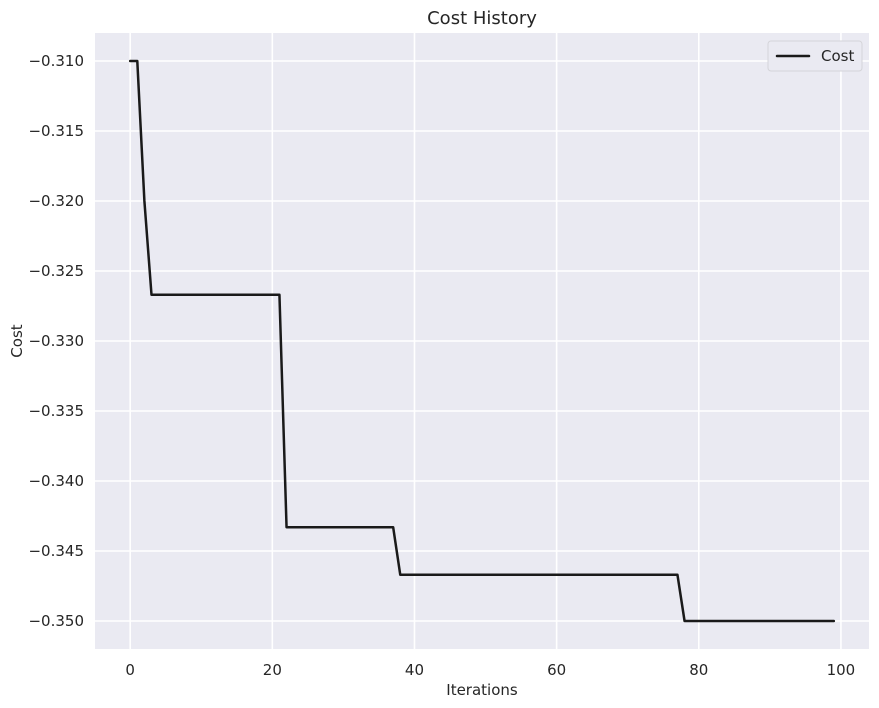 The image size is (879, 708). What do you see at coordinates (56, 621) in the screenshot?
I see `y-tick-label: −0.350` at bounding box center [56, 621].